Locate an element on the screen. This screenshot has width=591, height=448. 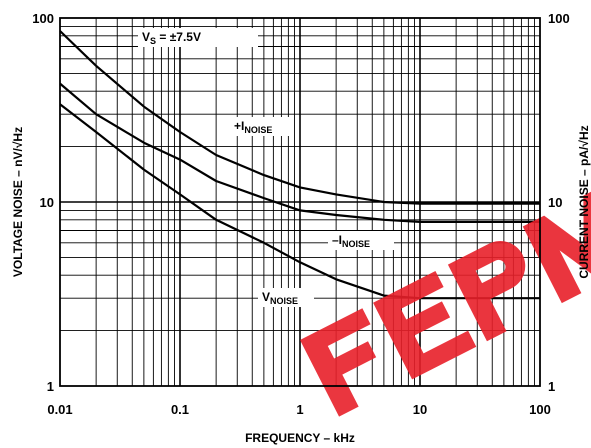
watermark-letter-p is located at coordinates (486, 291).